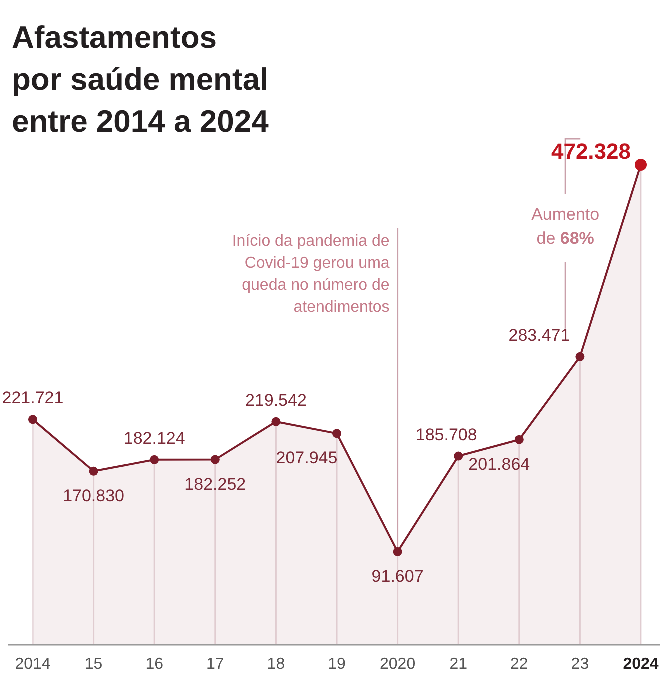  What do you see at coordinates (93, 664) in the screenshot?
I see `x-tick-label: 15` at bounding box center [93, 664].